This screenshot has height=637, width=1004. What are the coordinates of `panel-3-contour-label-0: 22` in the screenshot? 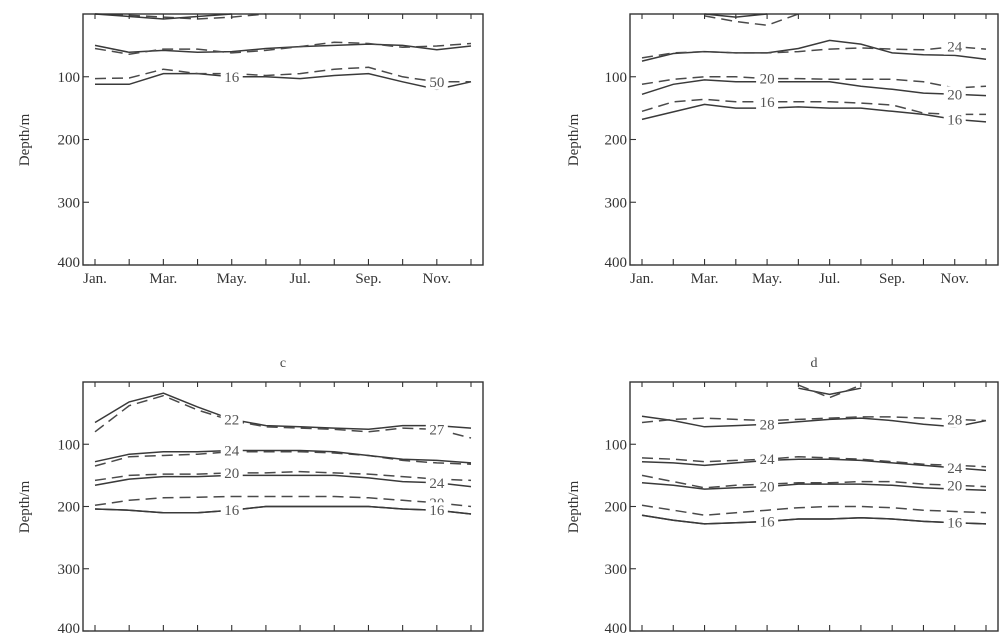 It's located at (231, 420).